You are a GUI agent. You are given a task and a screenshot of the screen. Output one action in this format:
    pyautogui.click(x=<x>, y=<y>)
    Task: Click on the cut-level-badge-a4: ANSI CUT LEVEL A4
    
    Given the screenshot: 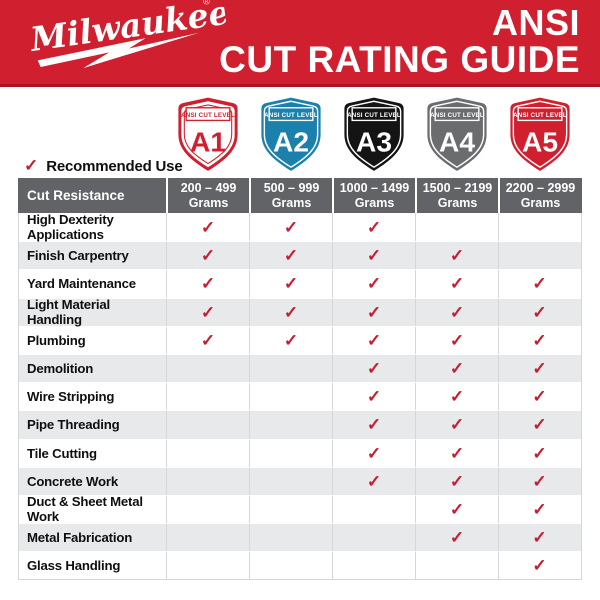 What is the action you would take?
    pyautogui.click(x=456, y=135)
    